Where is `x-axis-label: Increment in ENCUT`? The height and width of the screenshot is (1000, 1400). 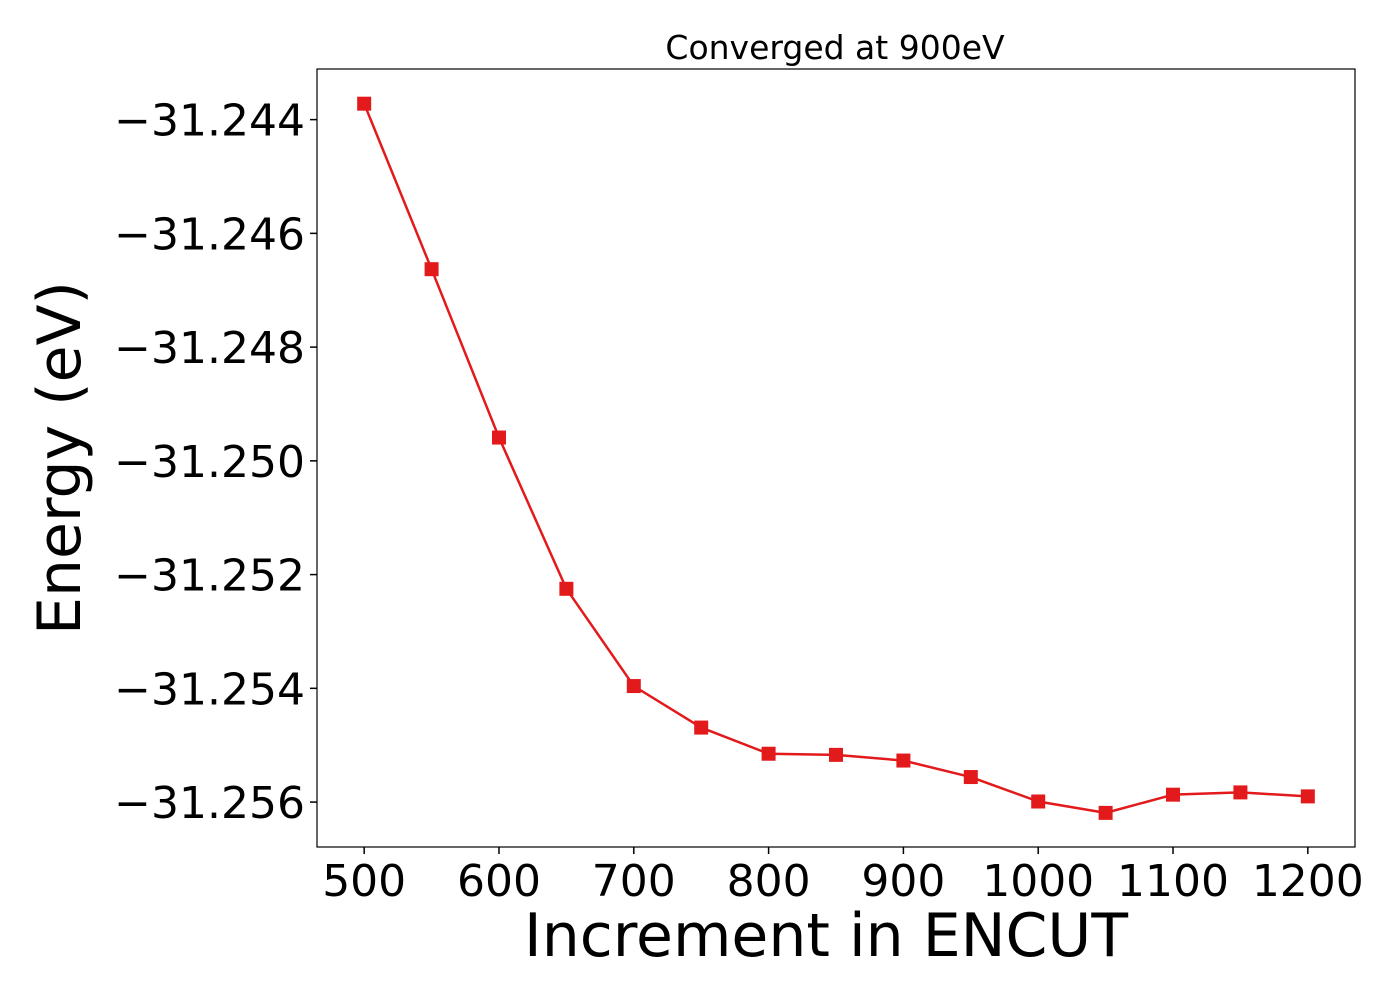 x-axis-label: Increment in ENCUT is located at coordinates (826, 936).